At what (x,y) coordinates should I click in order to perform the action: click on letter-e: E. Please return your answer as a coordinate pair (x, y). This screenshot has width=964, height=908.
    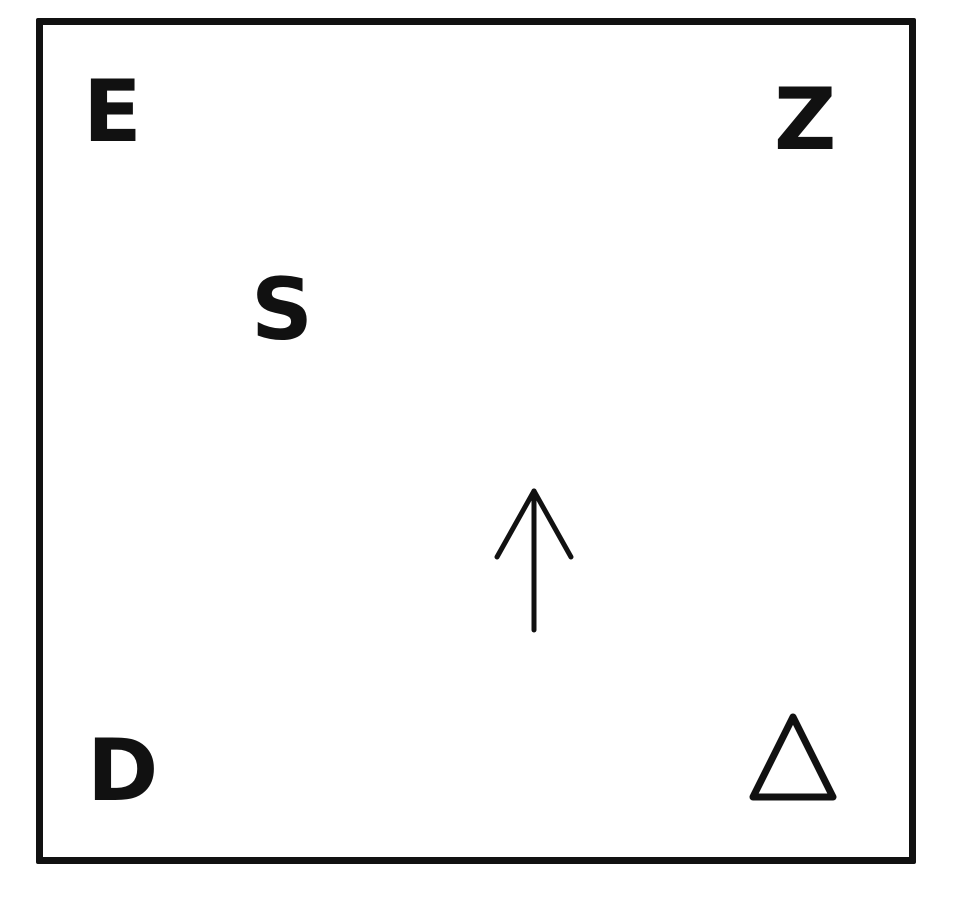
    Looking at the image, I should click on (112, 112).